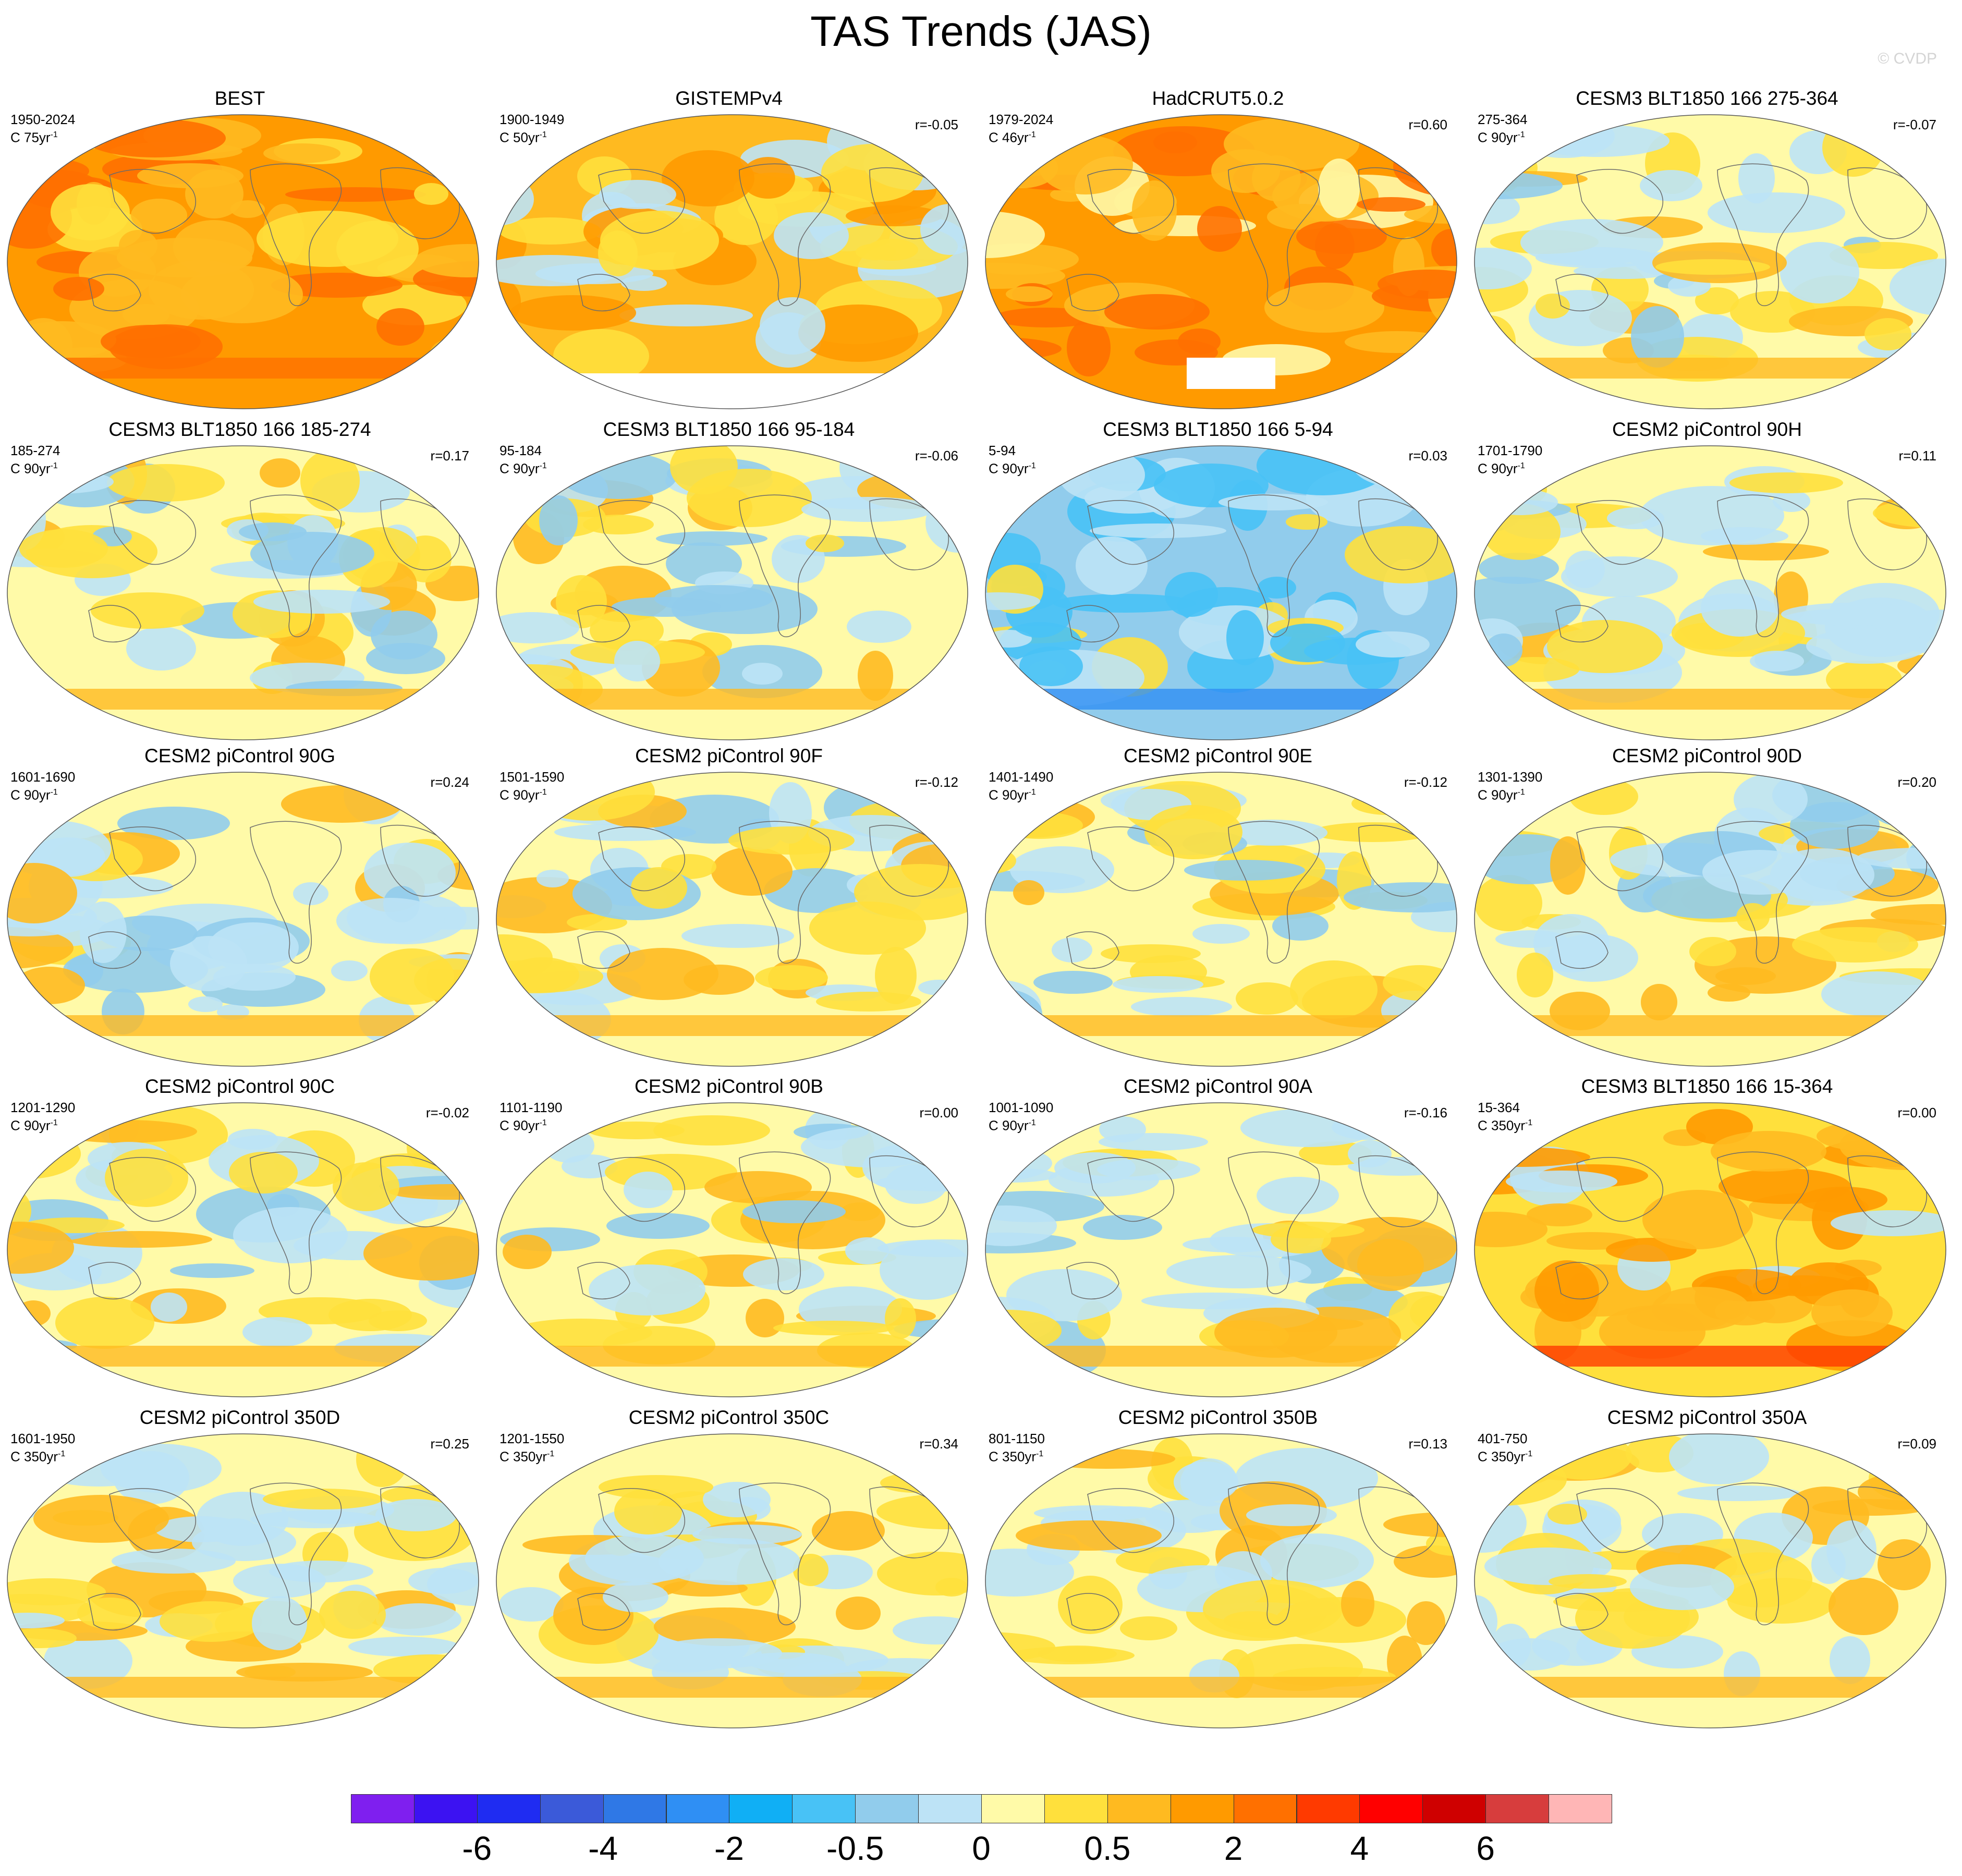  Describe the element at coordinates (1012, 469) in the screenshot. I see `trend-length-label: C 90yr-1` at that location.